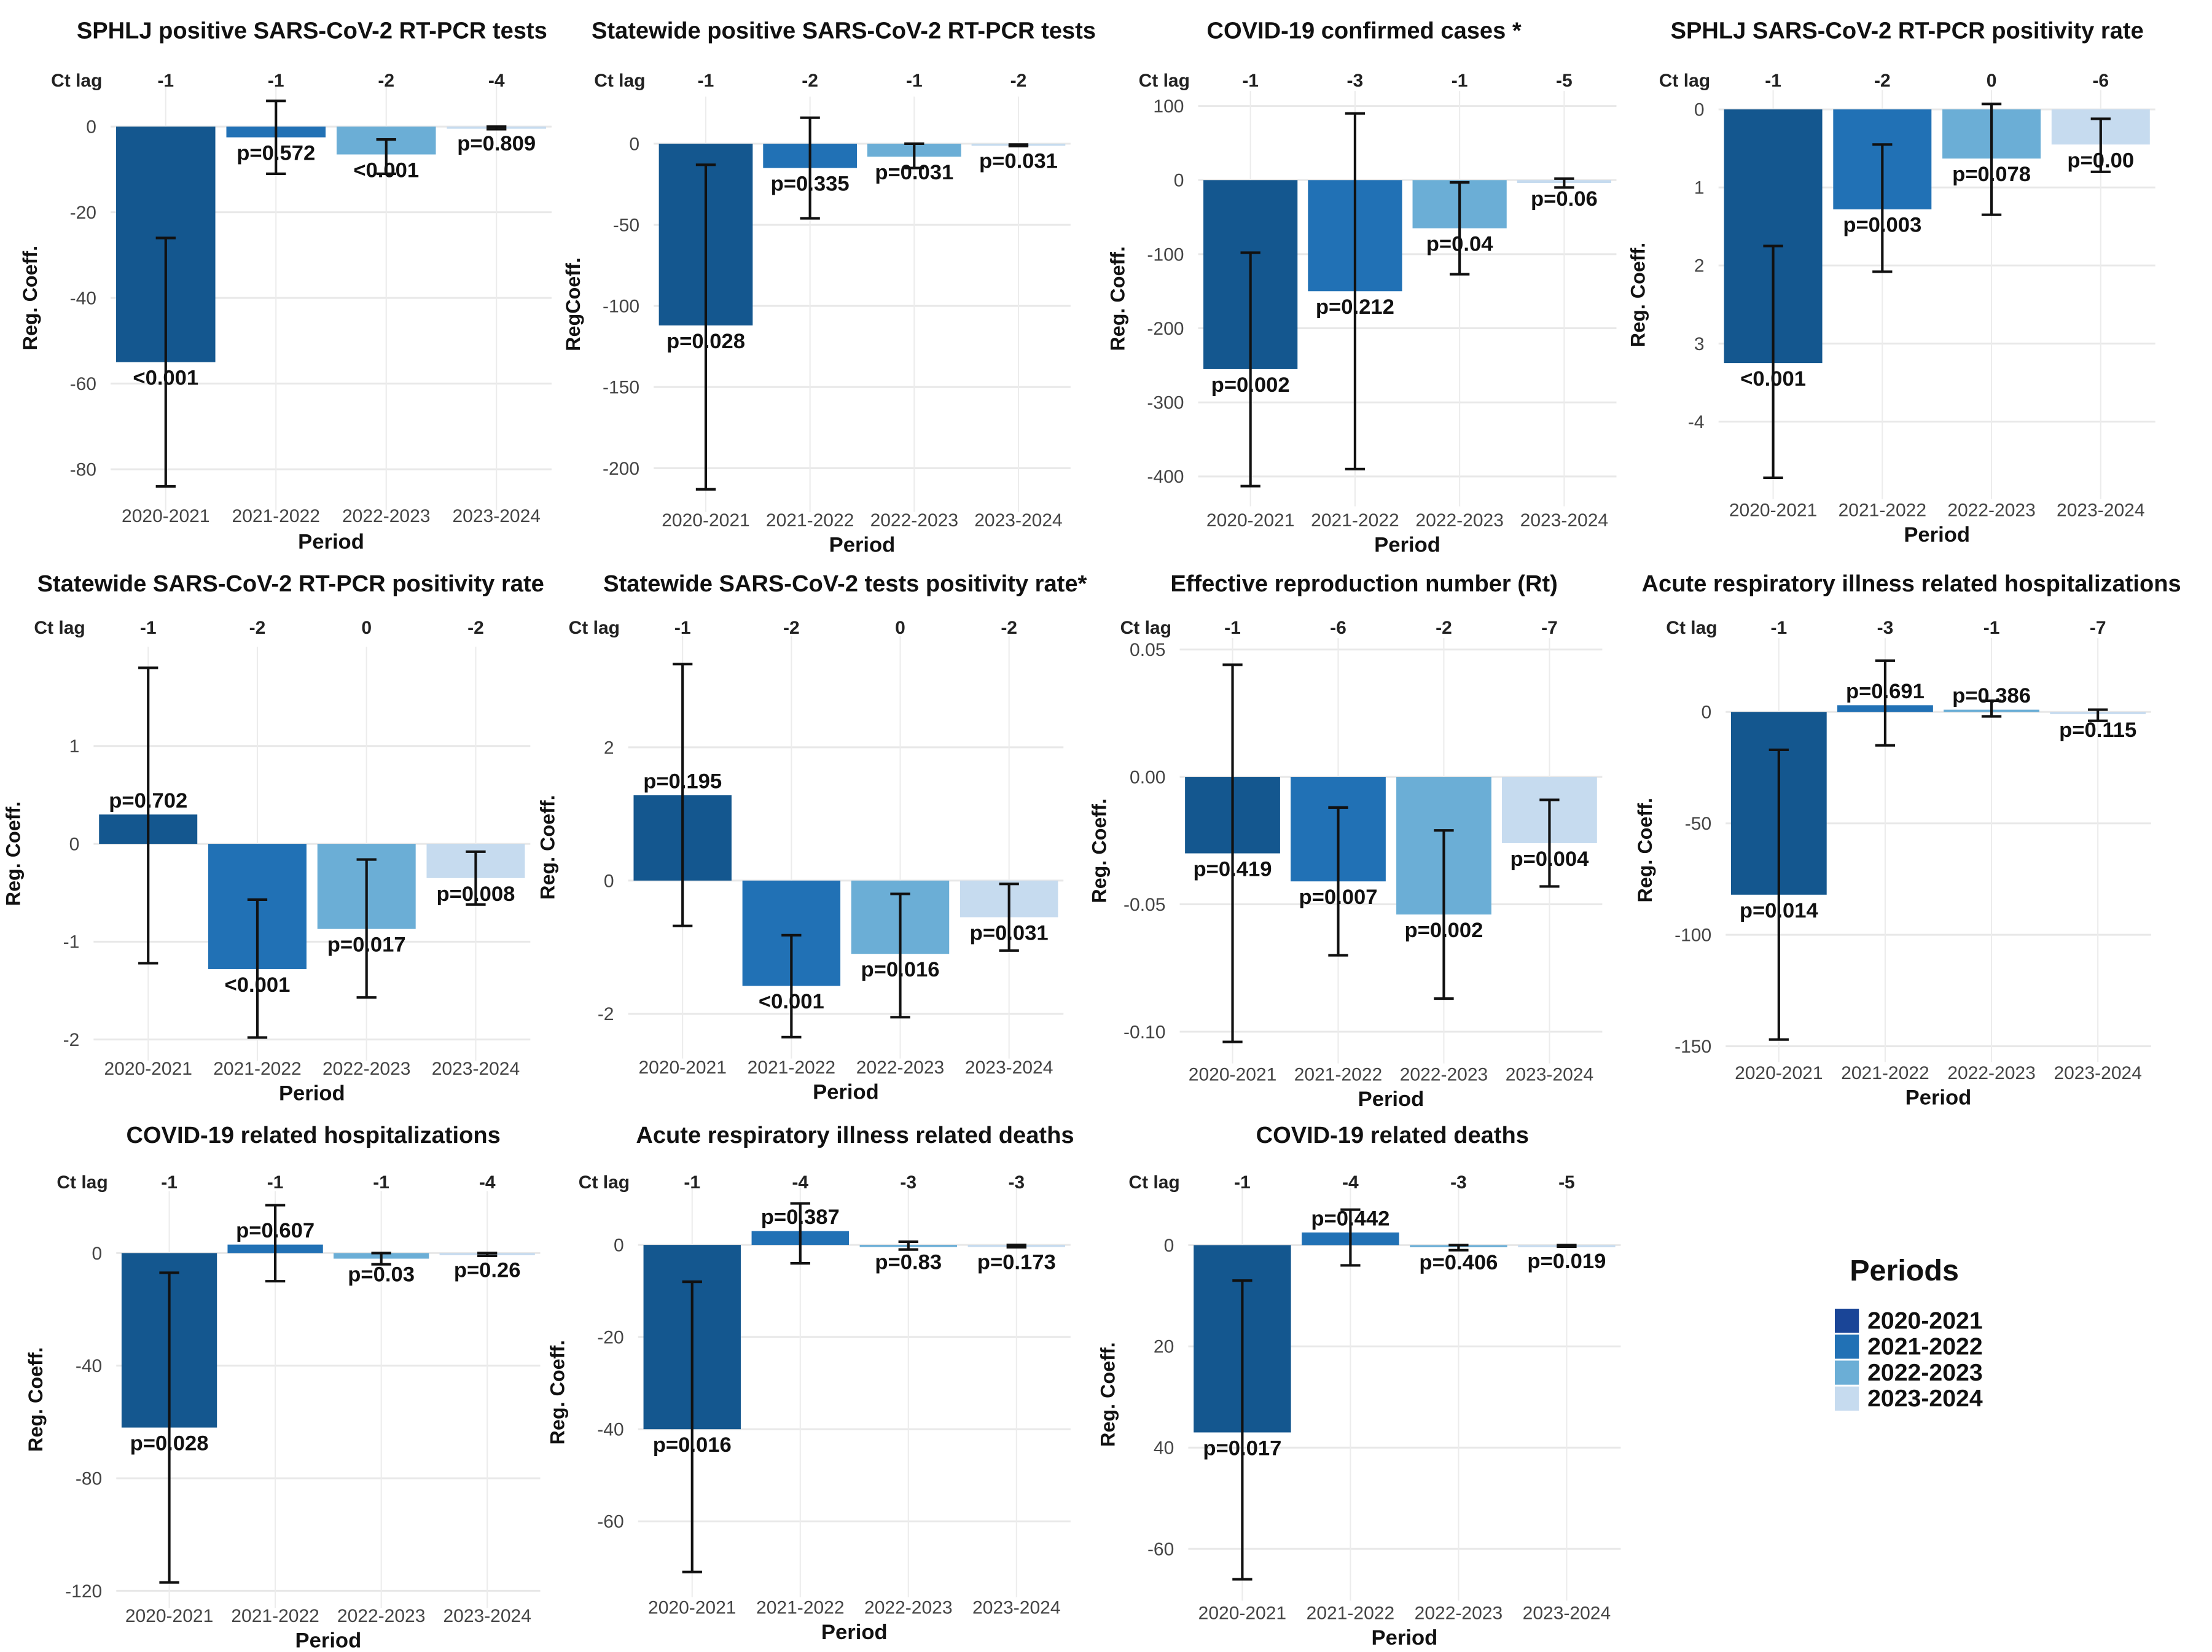 The image size is (2212, 1652). I want to click on p-value-label: p=0.83, so click(909, 1262).